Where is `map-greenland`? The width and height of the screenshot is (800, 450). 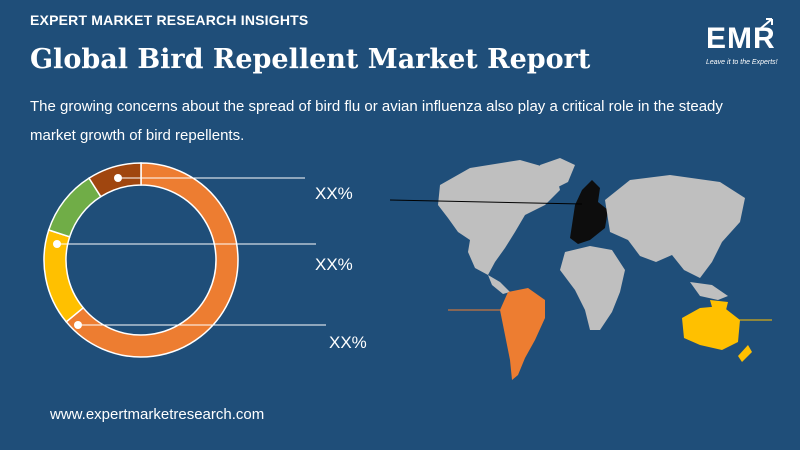
map-greenland is located at coordinates (557, 174).